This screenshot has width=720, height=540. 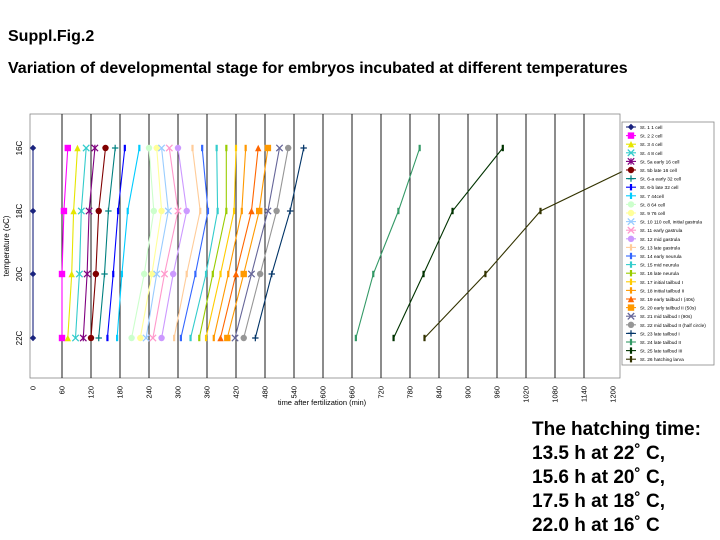 What do you see at coordinates (673, 326) in the screenshot?
I see `legend-label: St. 22 mid tailbud II (half circle)` at bounding box center [673, 326].